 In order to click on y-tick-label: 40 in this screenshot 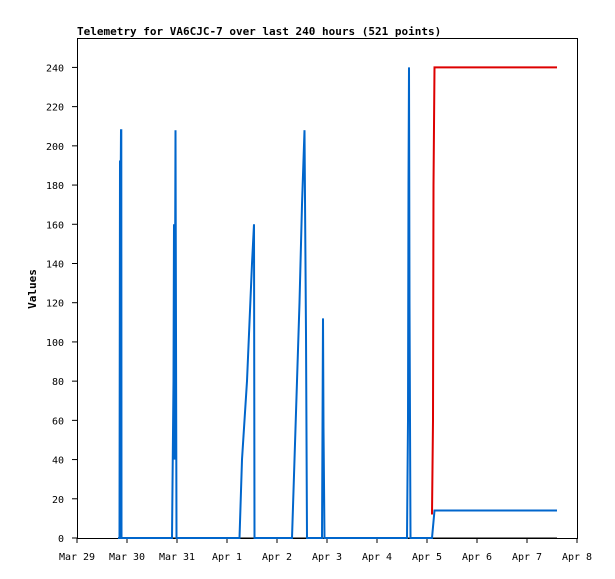, I will do `click(58, 461)`.